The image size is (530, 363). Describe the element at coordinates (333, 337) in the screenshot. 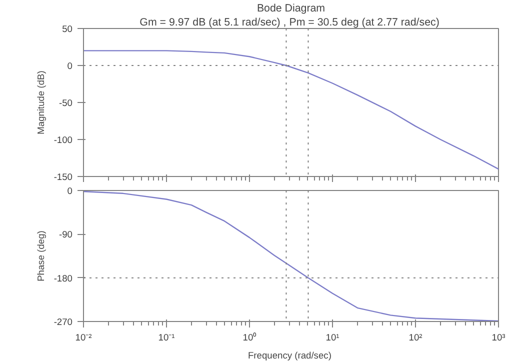

I see `x-tick-label: 10¹` at that location.